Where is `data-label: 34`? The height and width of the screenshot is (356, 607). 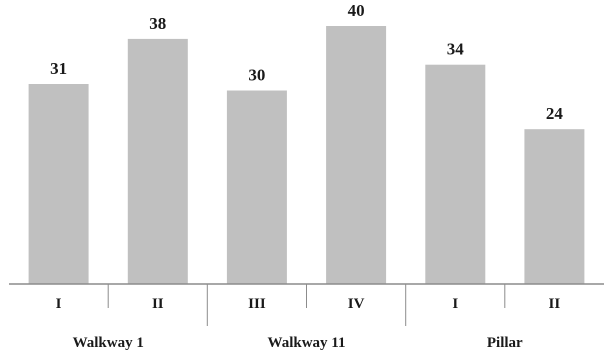 data-label: 34 is located at coordinates (456, 49).